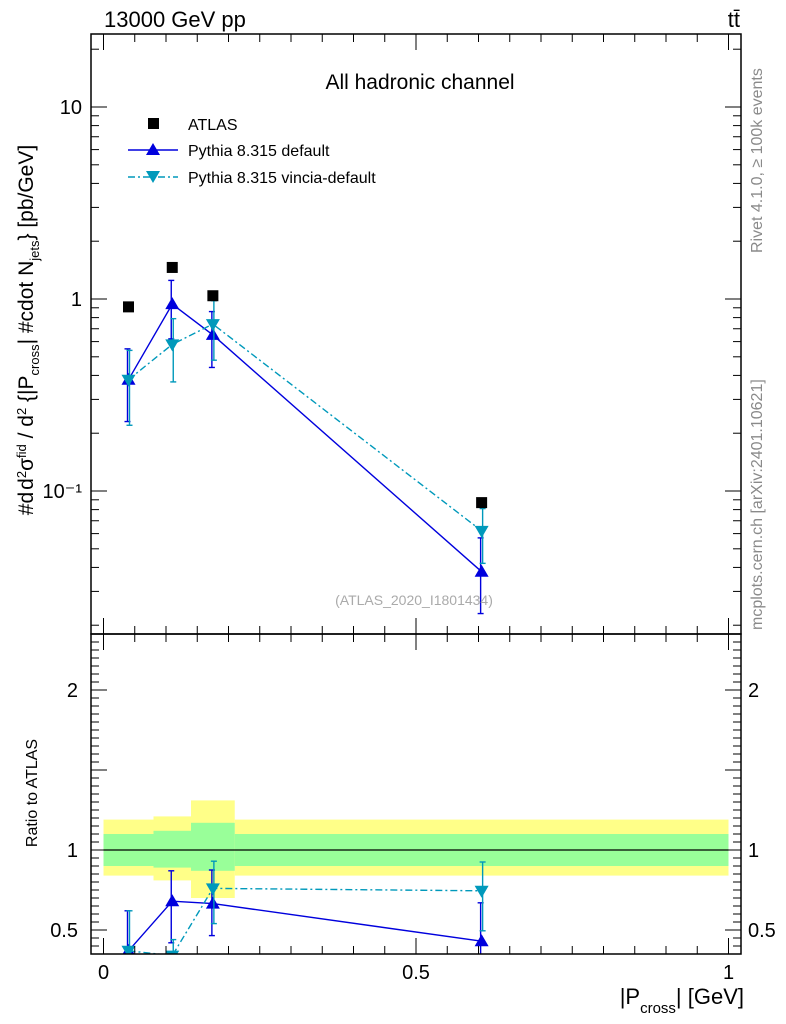 The image size is (786, 1024). I want to click on rivet-version-label: Rivet 4.1.0, ≥ 100k events, so click(757, 160).